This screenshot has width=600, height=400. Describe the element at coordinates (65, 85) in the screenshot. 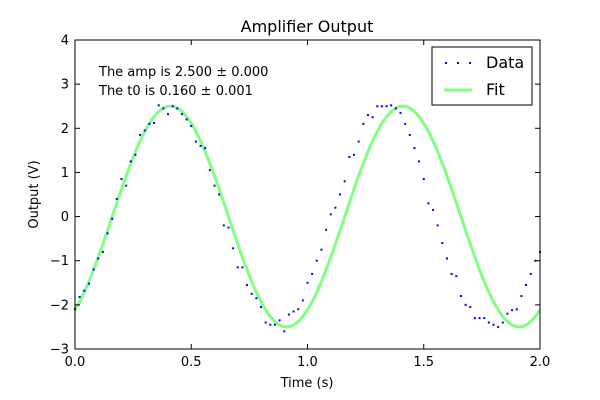

I see `y-tick-label: 3` at that location.